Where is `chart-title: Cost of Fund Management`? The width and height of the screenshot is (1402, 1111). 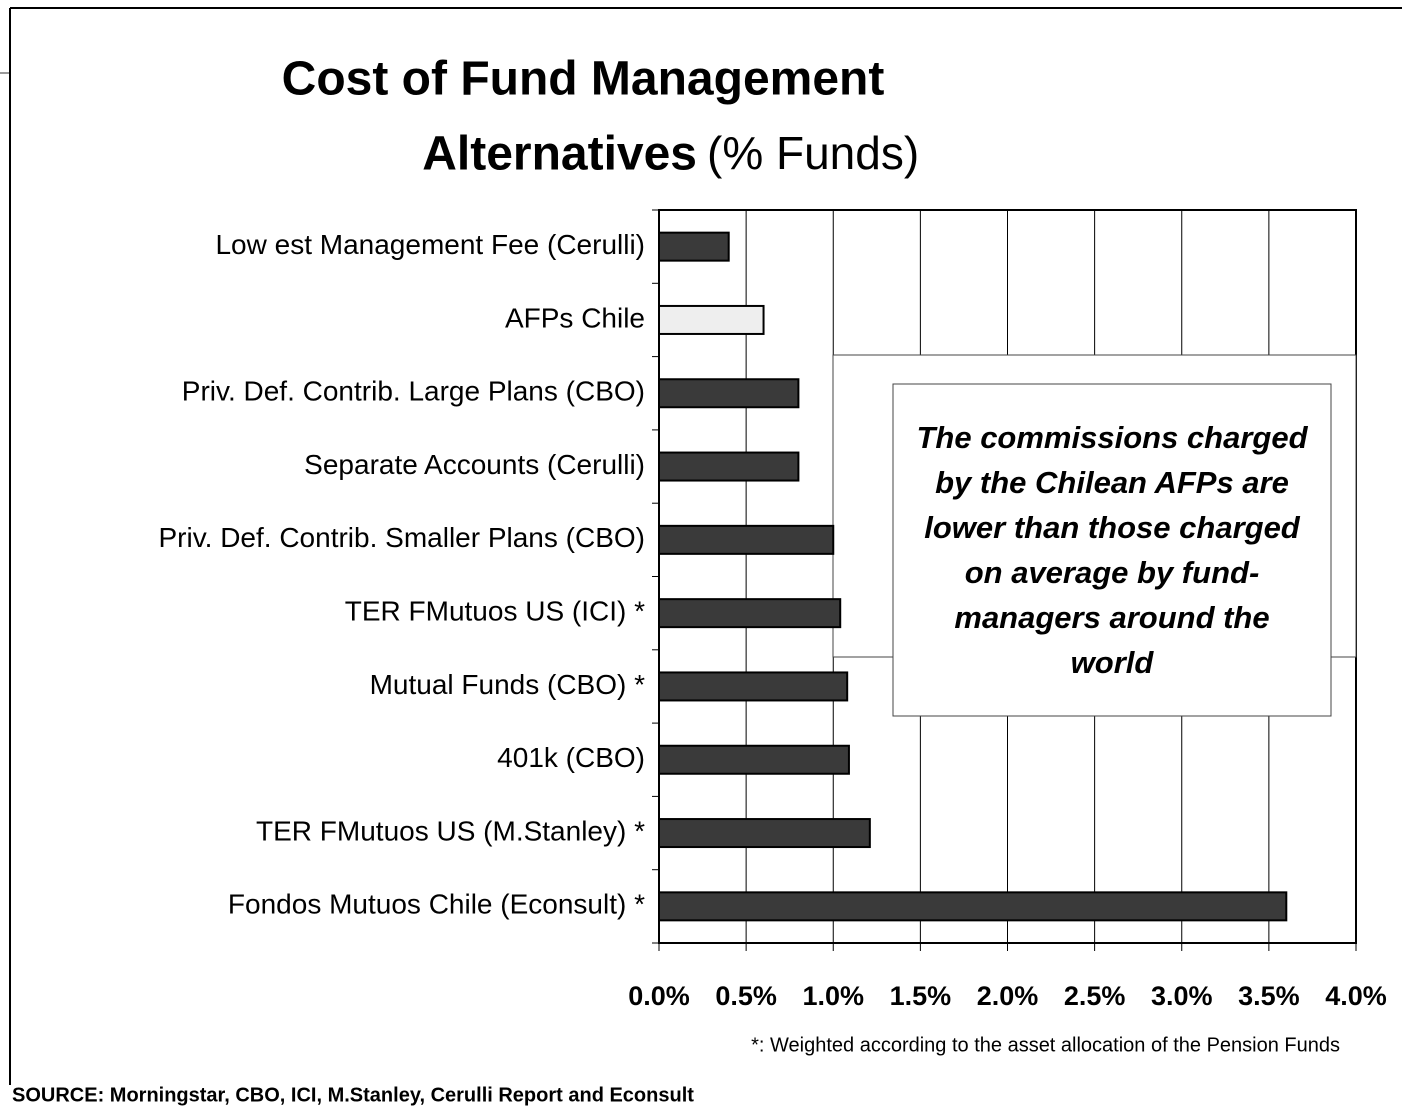 chart-title: Cost of Fund Management is located at coordinates (583, 79).